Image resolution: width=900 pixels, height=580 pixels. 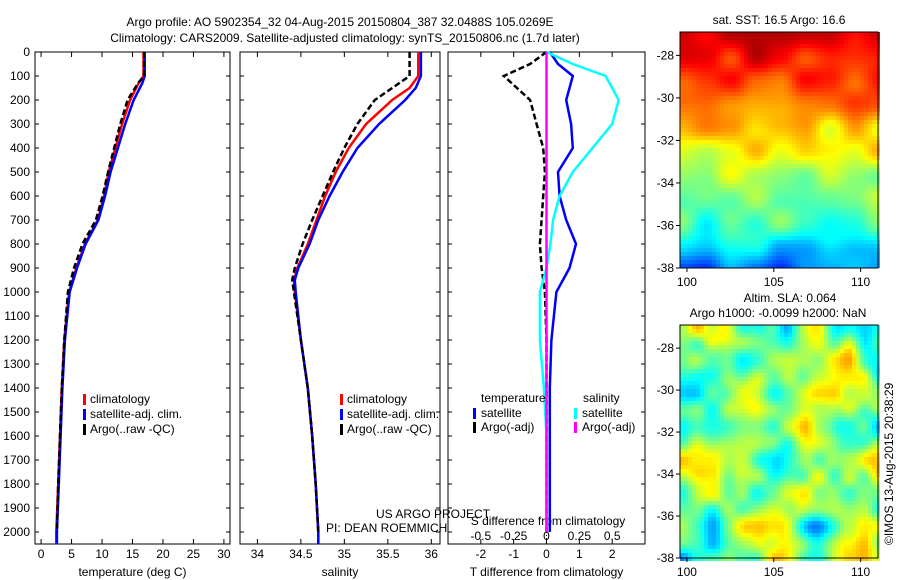 I want to click on x2-axis-label: S difference from climatology, so click(x=548, y=521).